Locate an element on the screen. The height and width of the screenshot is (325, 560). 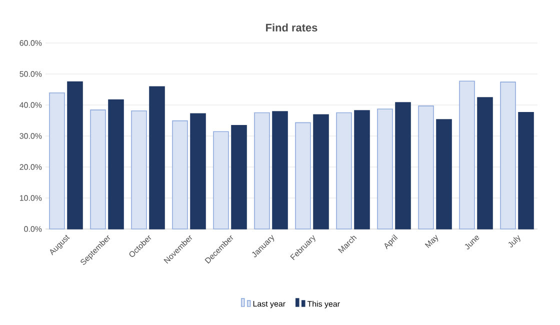
chart-title: Find rates is located at coordinates (292, 27).